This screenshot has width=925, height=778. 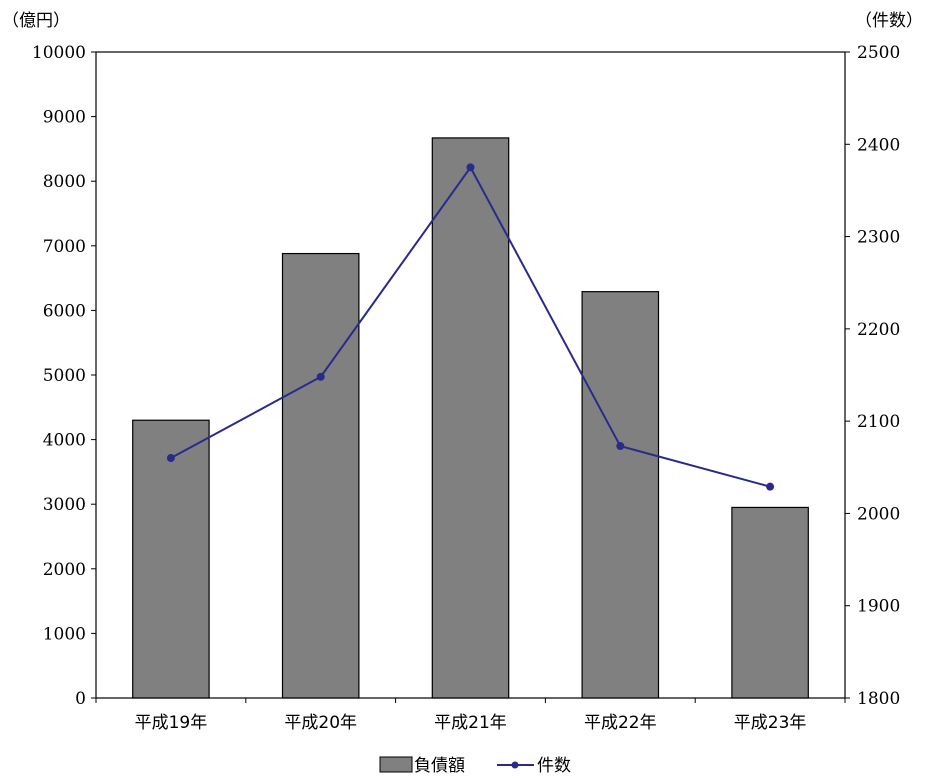 What do you see at coordinates (878, 330) in the screenshot?
I see `right-axis-tick-label: 2200` at bounding box center [878, 330].